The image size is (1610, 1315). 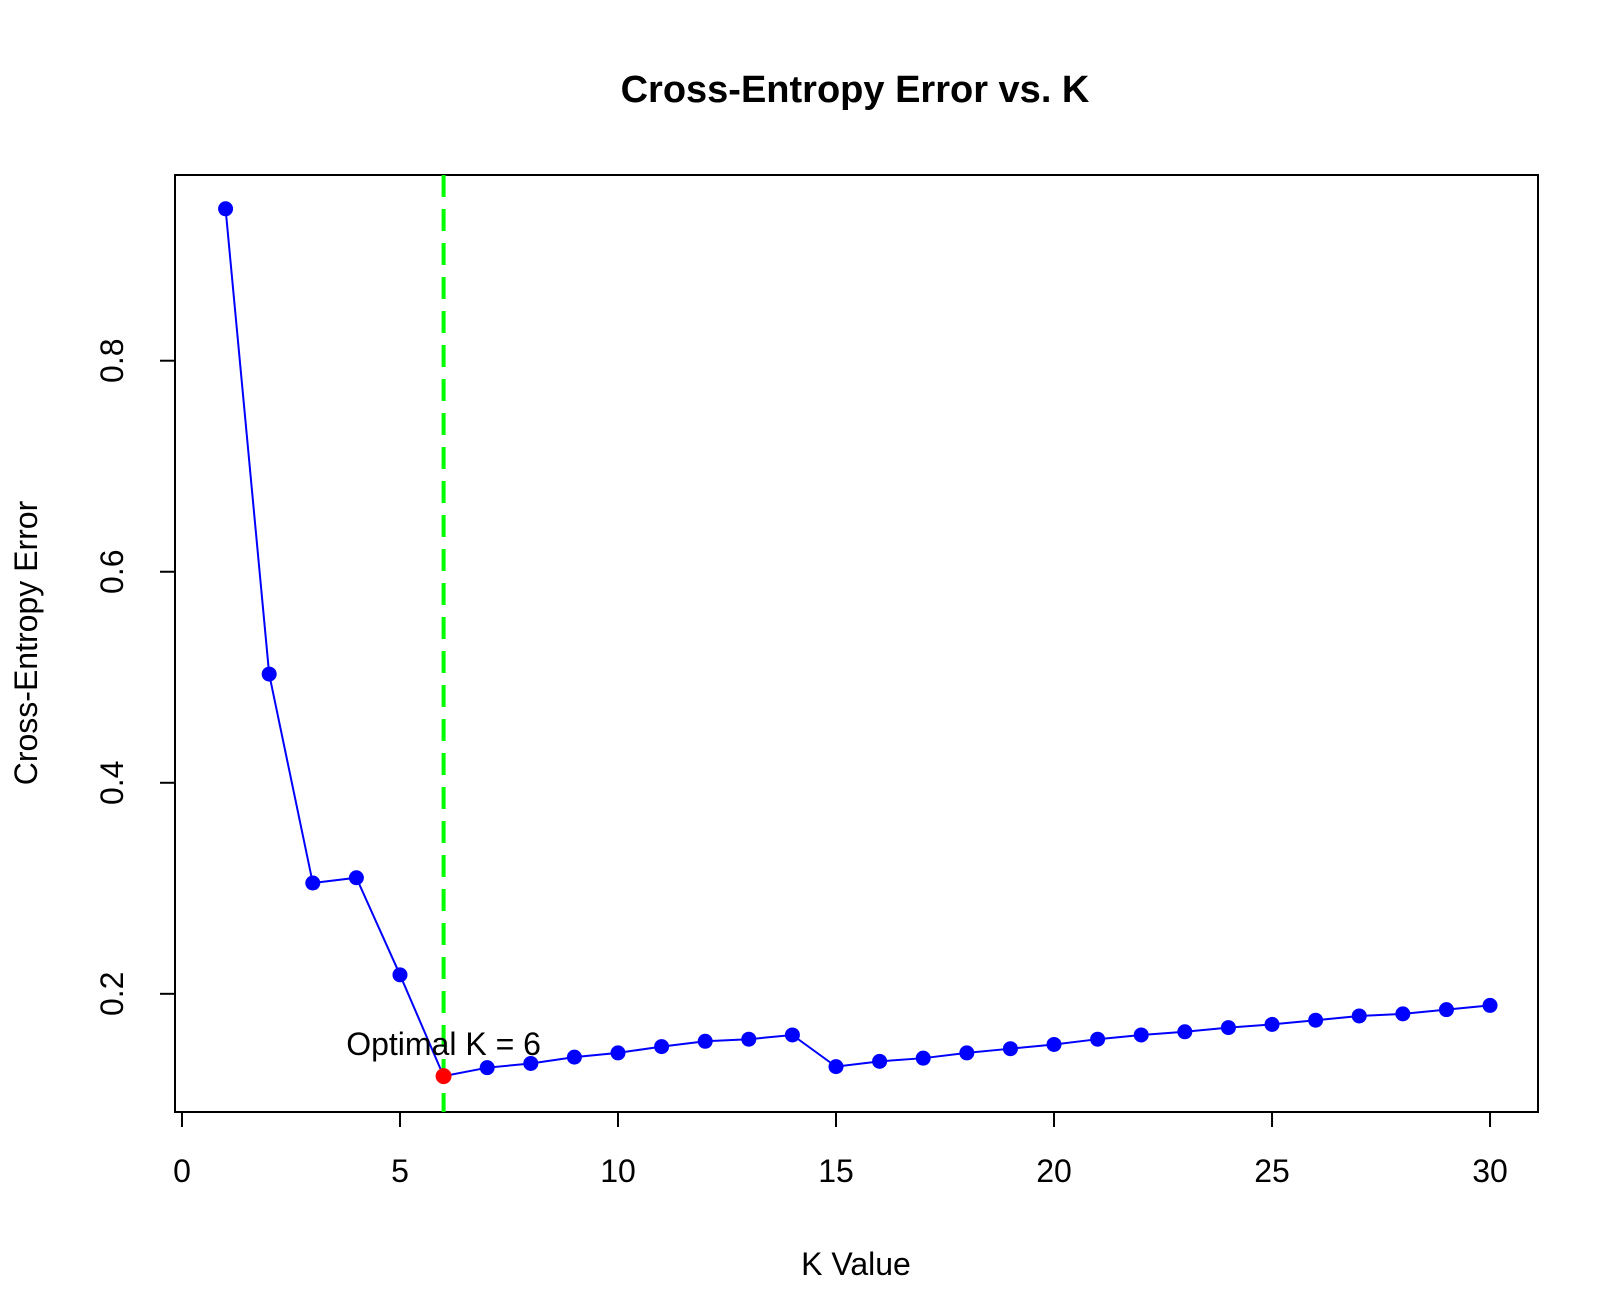 I want to click on x-tick-label: 30, so click(x=1490, y=1171).